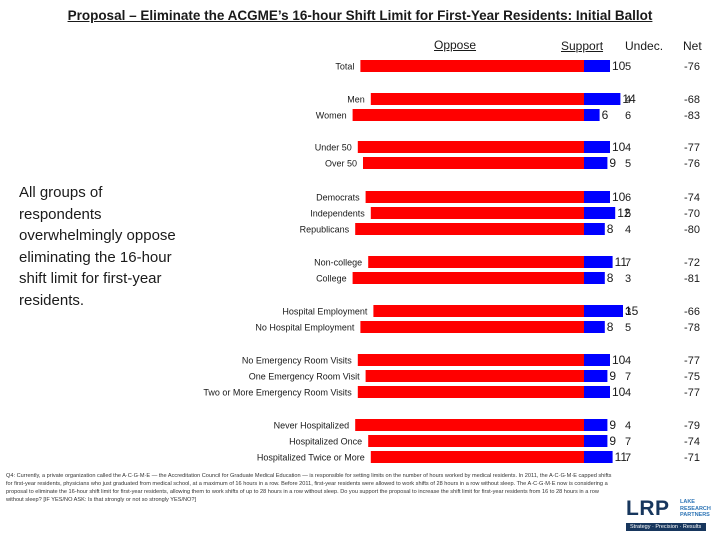  What do you see at coordinates (344, 67) in the screenshot?
I see `category-label: Total` at bounding box center [344, 67].